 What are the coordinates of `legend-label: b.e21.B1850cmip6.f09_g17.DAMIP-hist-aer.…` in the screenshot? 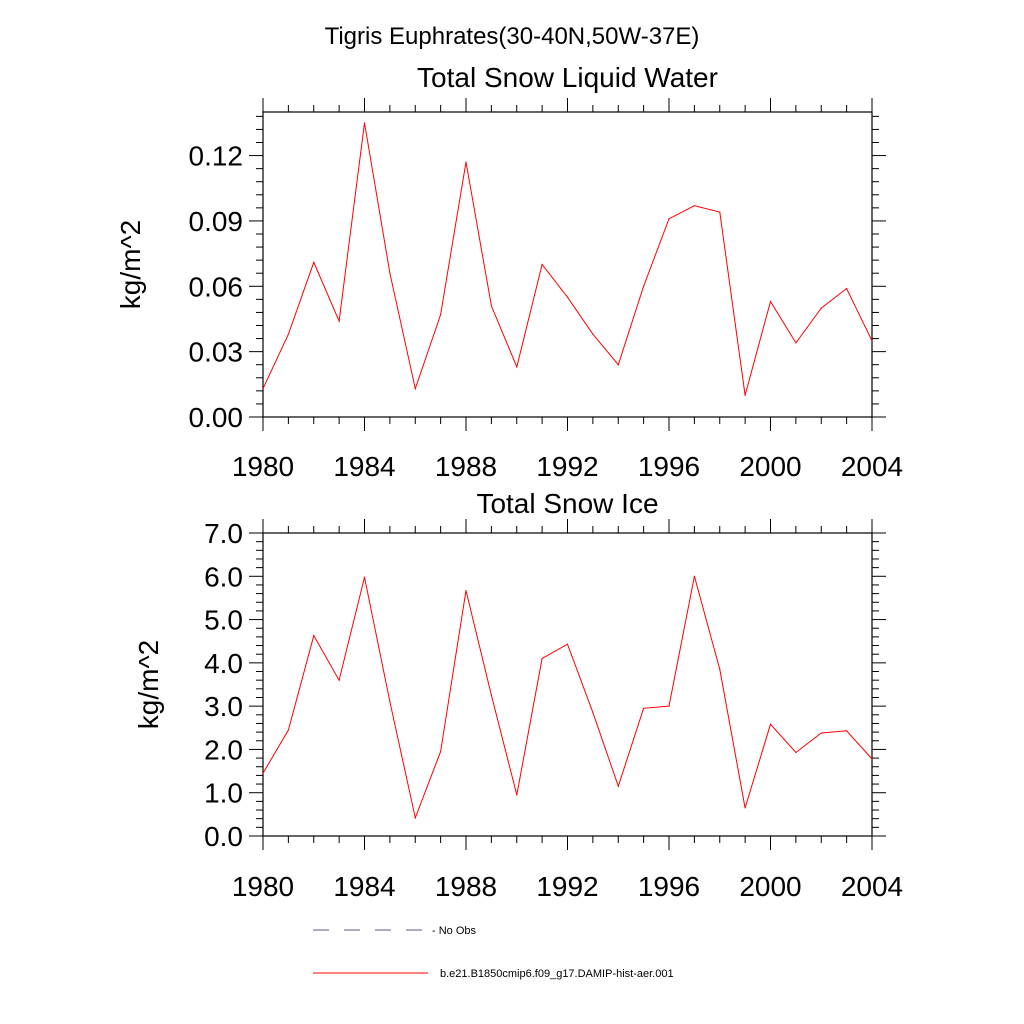 It's located at (557, 974).